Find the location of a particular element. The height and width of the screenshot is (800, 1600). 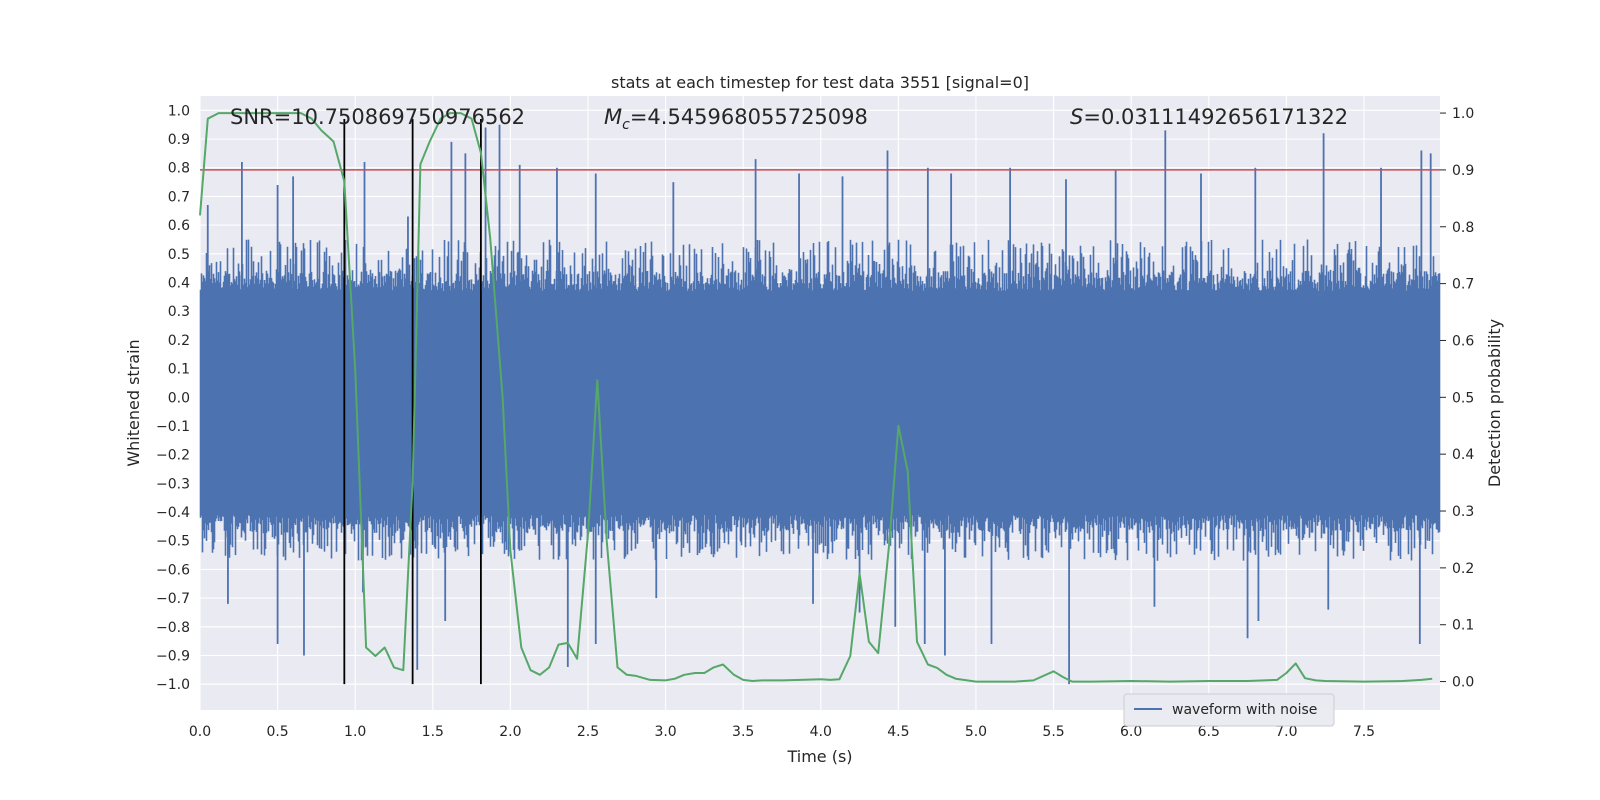

y-left-tick-label: 0.5 is located at coordinates (179, 255).